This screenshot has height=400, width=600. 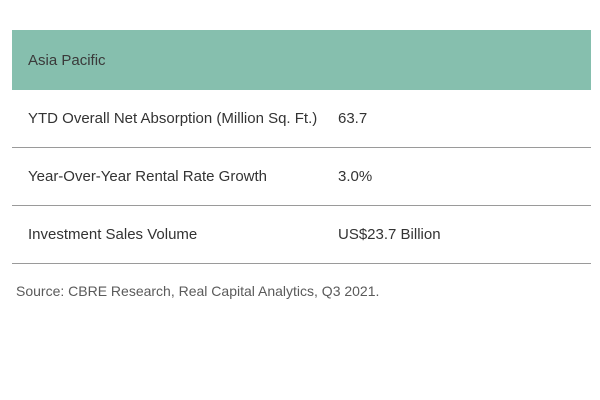 What do you see at coordinates (113, 234) in the screenshot?
I see `row-label: Investment Sales Volume` at bounding box center [113, 234].